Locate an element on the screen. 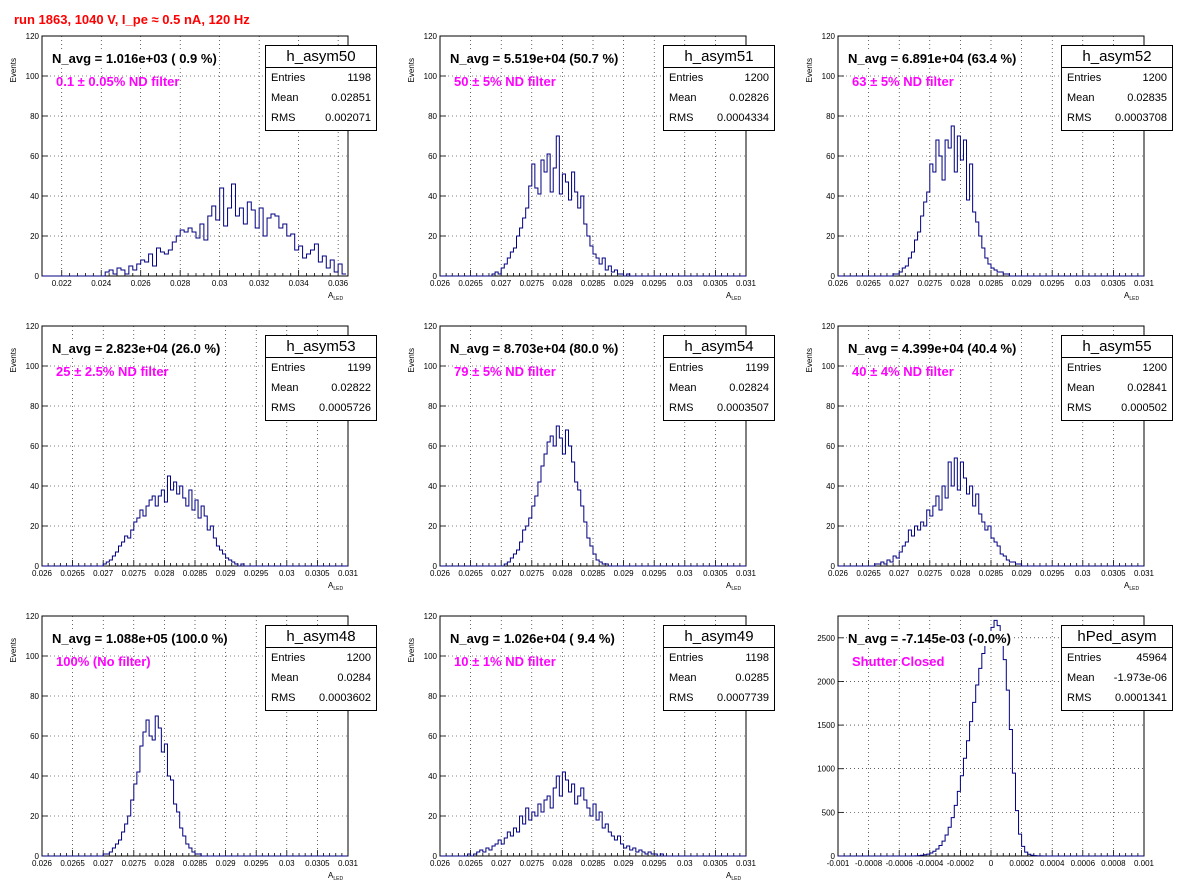 This screenshot has height=892, width=1196. y-tick-label: 1000 is located at coordinates (826, 769).